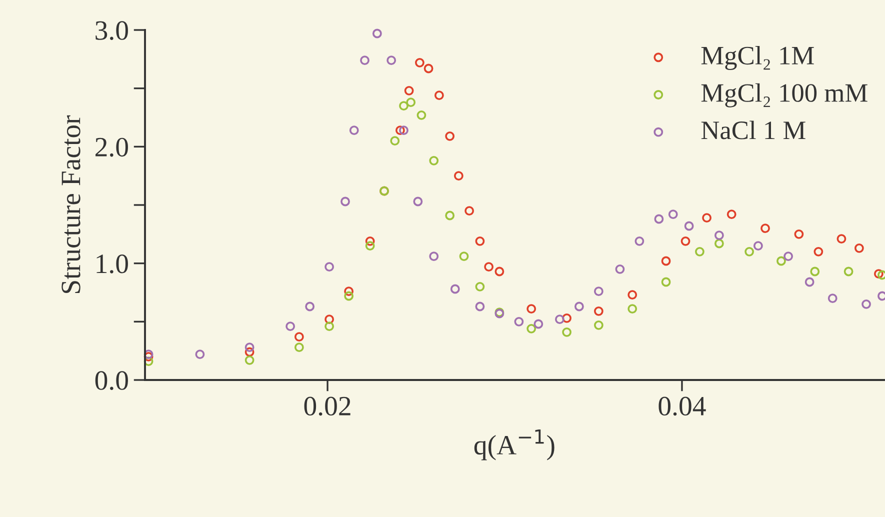 The image size is (885, 517). Describe the element at coordinates (753, 130) in the screenshot. I see `legend-label: NaCl 1 M` at that location.